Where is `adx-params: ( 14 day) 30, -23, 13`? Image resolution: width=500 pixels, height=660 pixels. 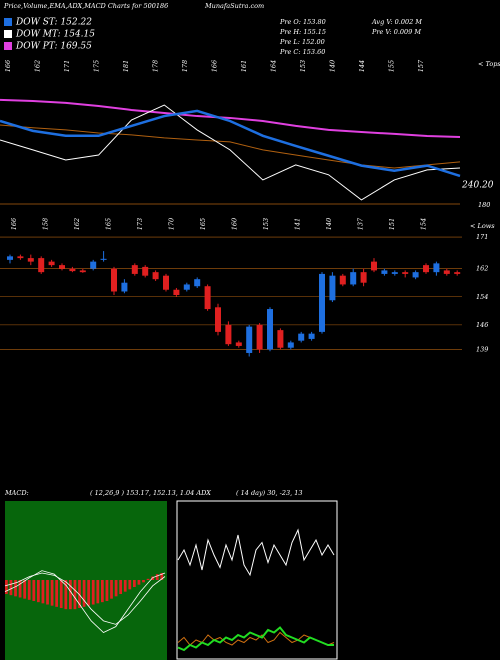
adx-params: ( 14 day) 30, -23, 13 is located at coordinates (269, 493).